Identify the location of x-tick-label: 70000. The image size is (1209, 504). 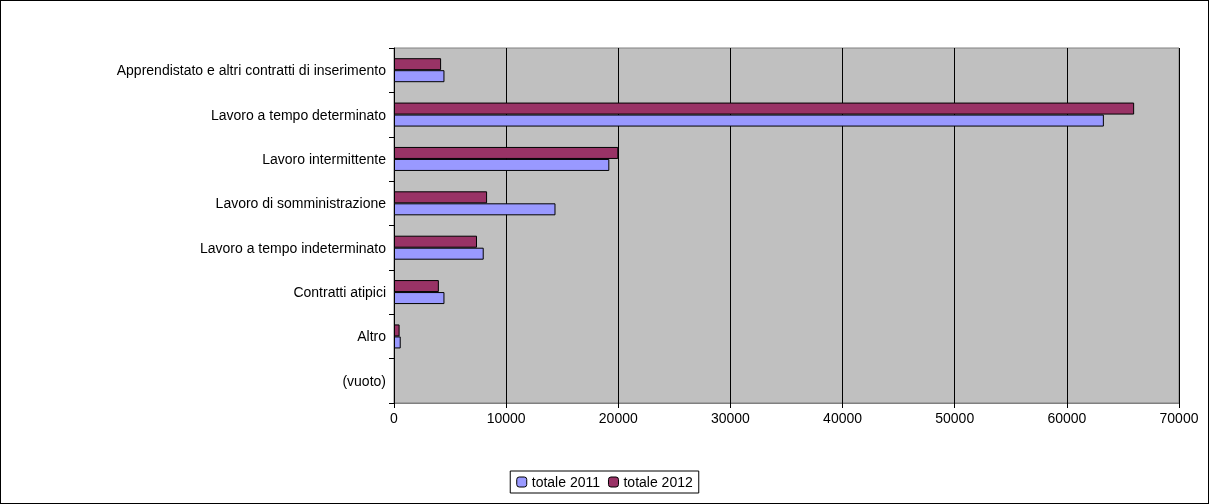
(1179, 418).